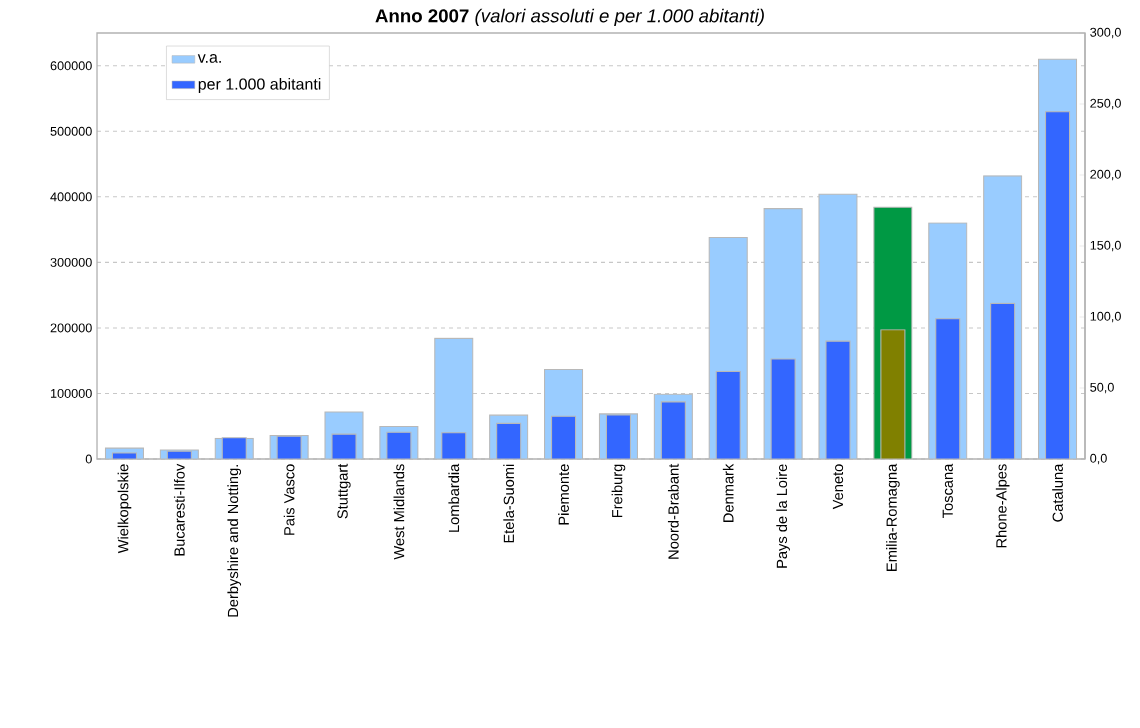 This screenshot has width=1140, height=728. I want to click on x-tick-label: Freiburg, so click(618, 491).